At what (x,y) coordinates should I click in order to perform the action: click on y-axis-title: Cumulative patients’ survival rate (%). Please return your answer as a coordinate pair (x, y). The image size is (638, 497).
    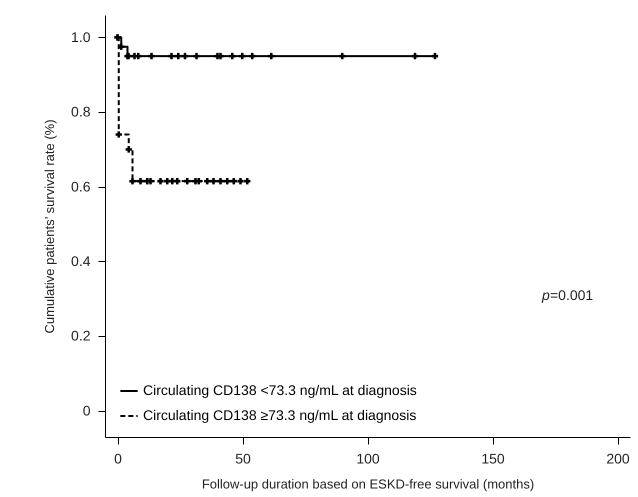
    Looking at the image, I should click on (50, 226).